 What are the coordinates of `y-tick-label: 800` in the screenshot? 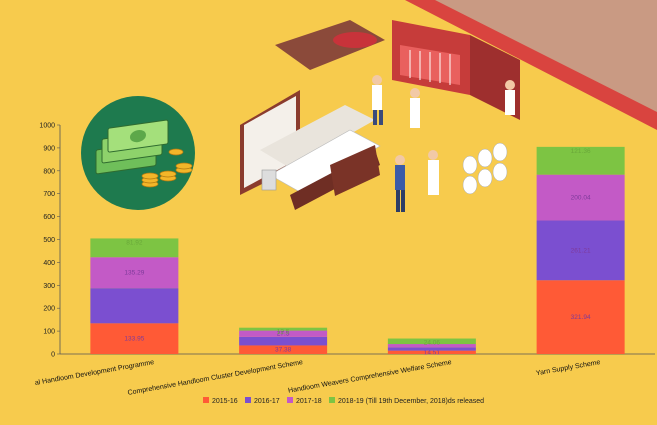 It's located at (49, 171).